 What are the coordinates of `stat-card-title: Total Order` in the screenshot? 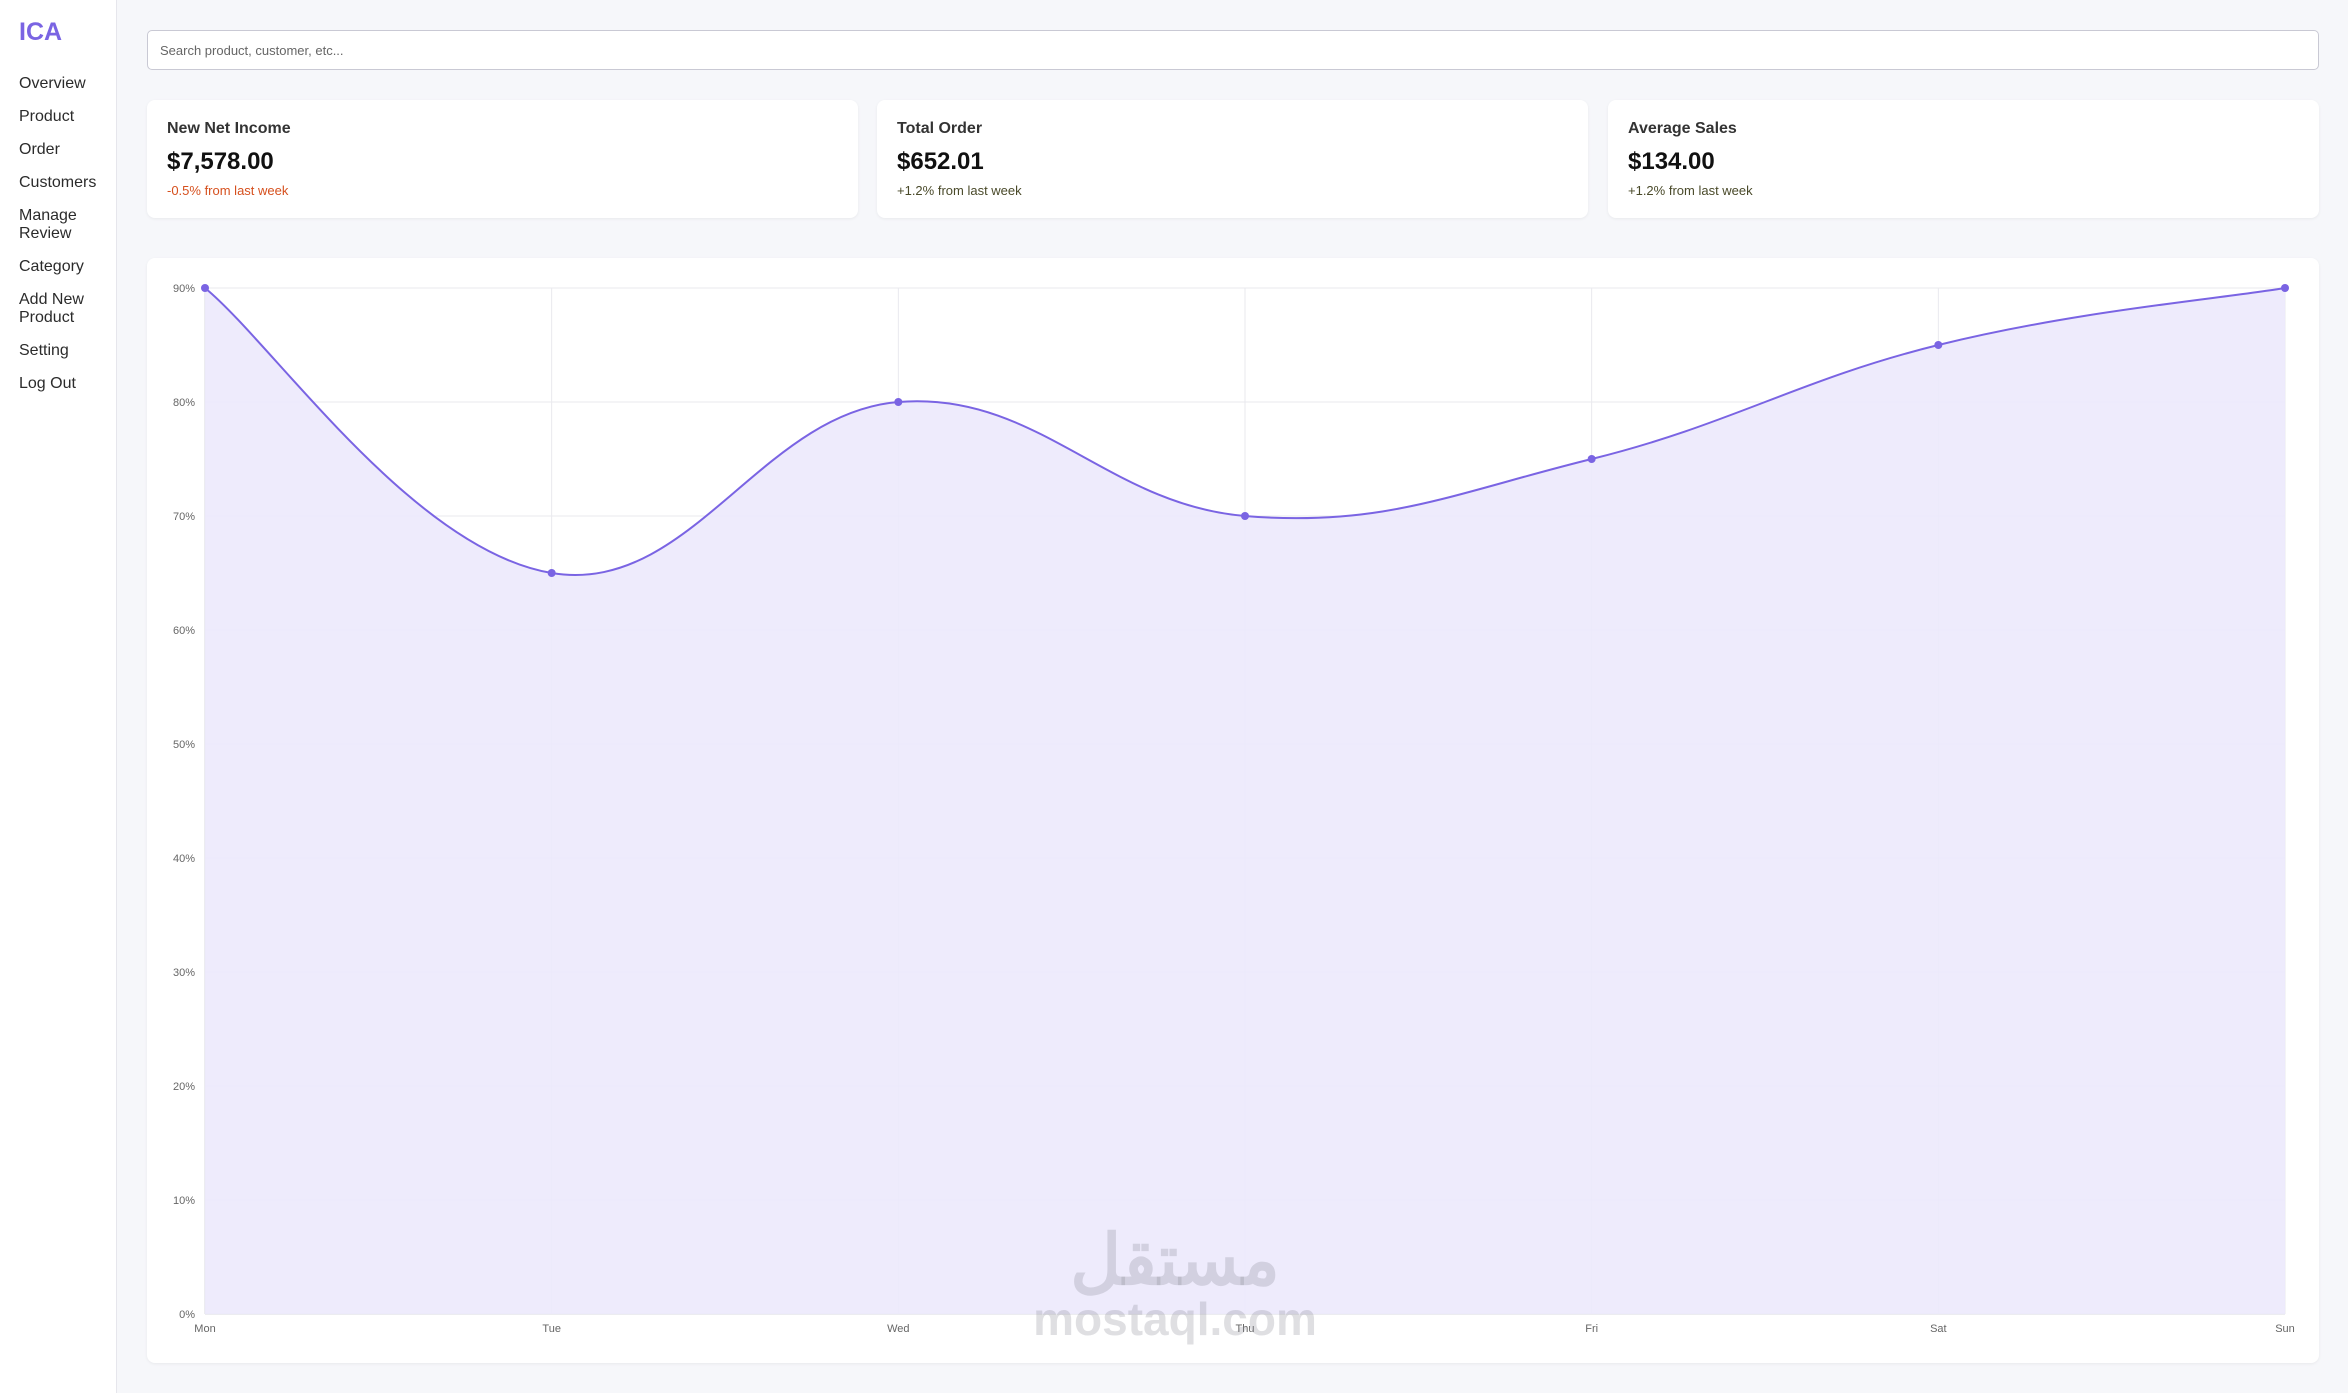 It's located at (940, 128).